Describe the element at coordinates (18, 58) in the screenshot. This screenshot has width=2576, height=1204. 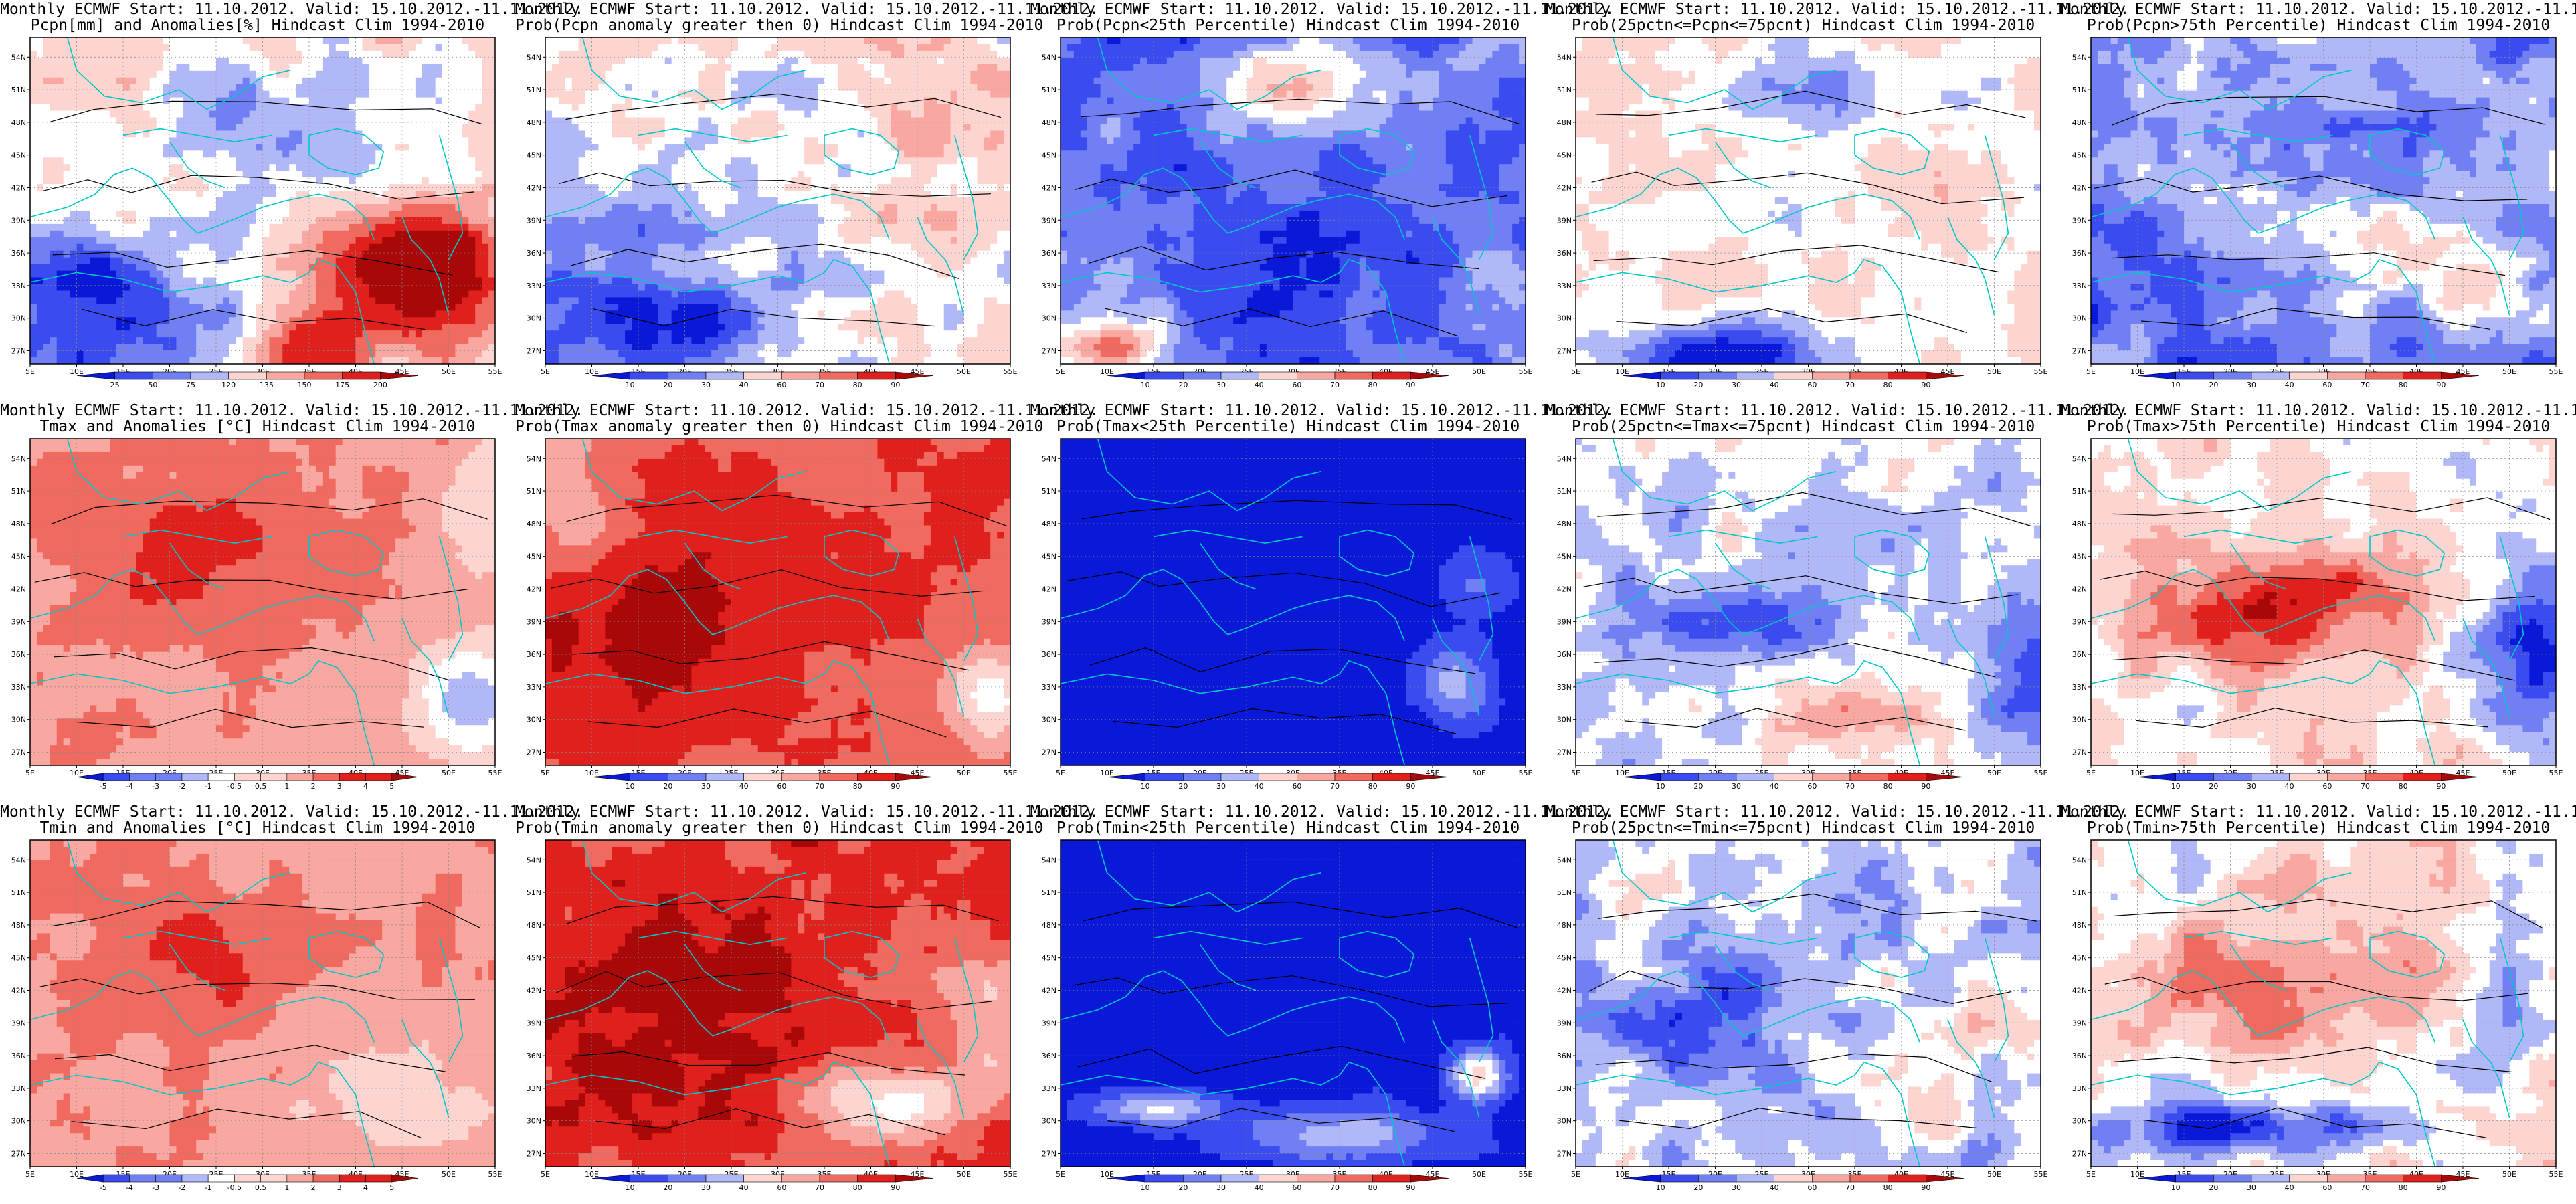
I see `y-tick-label: 54N` at that location.